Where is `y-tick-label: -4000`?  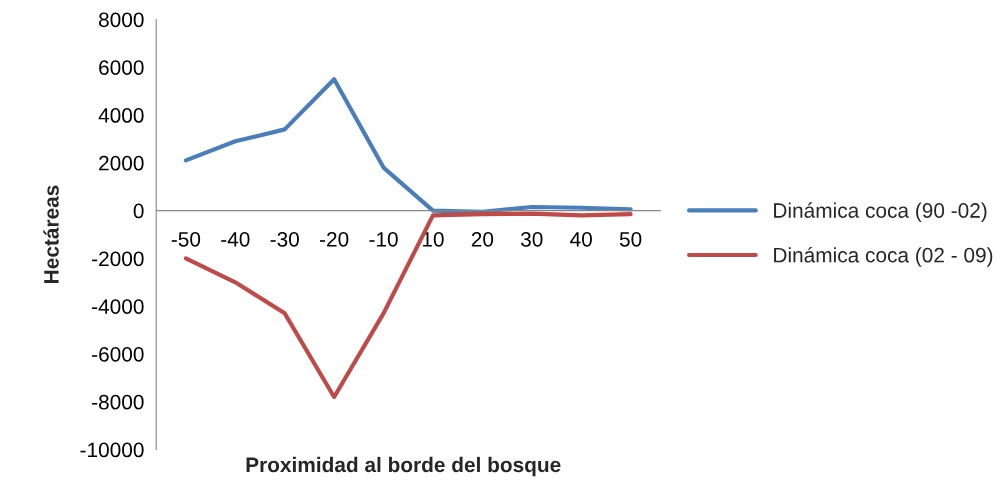 y-tick-label: -4000 is located at coordinates (118, 306).